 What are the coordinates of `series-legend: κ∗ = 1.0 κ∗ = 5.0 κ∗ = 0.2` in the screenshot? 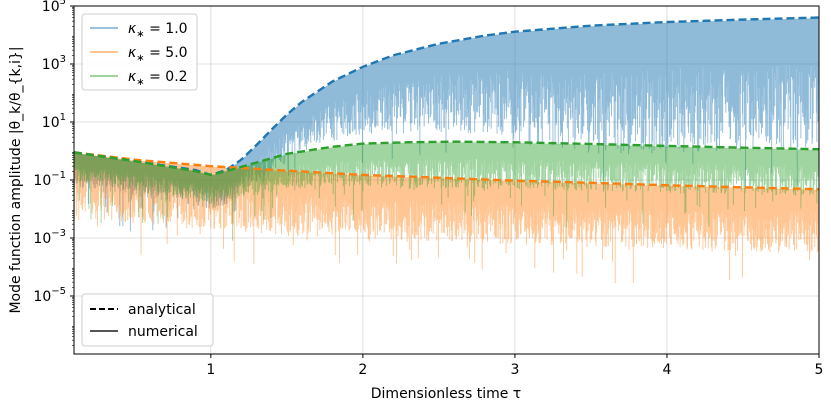 It's located at (139, 52).